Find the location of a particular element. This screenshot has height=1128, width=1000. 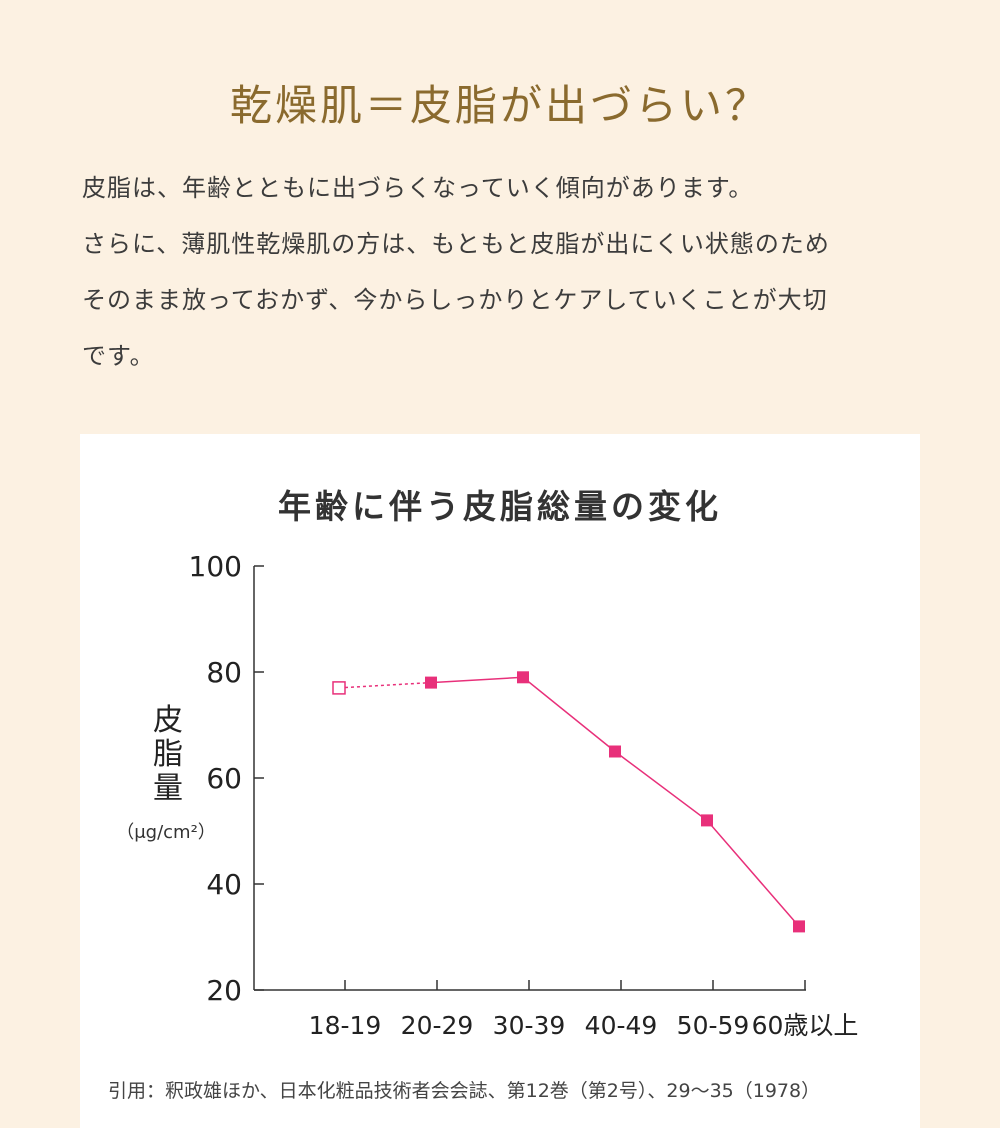

x-tick-label: 20-29 is located at coordinates (437, 1025).